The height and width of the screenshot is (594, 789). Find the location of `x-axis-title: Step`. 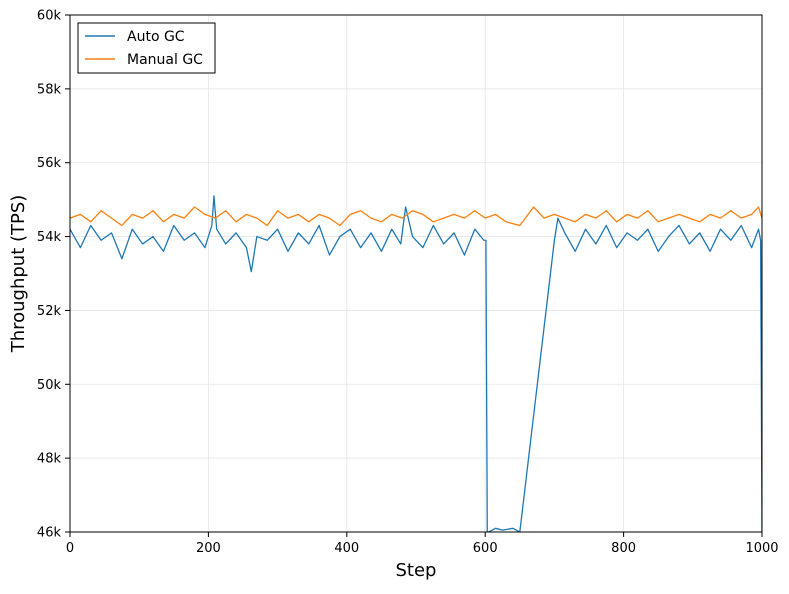

x-axis-title: Step is located at coordinates (416, 570).